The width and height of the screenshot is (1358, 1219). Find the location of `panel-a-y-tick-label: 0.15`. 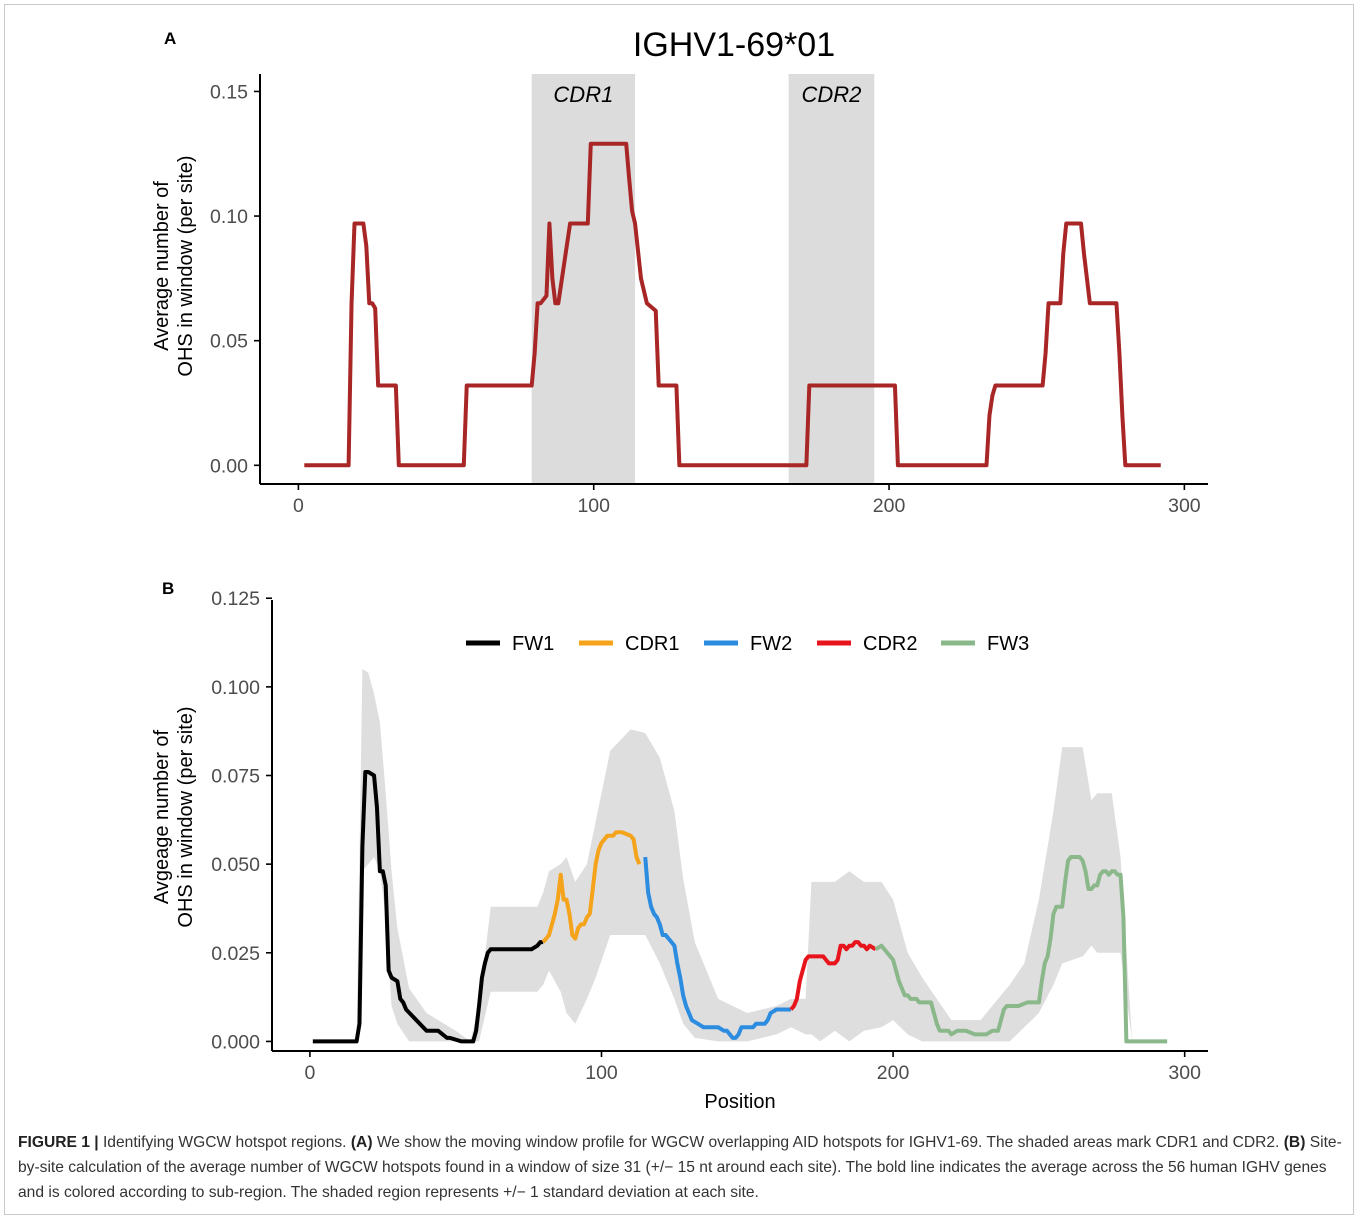

panel-a-y-tick-label: 0.15 is located at coordinates (229, 92).